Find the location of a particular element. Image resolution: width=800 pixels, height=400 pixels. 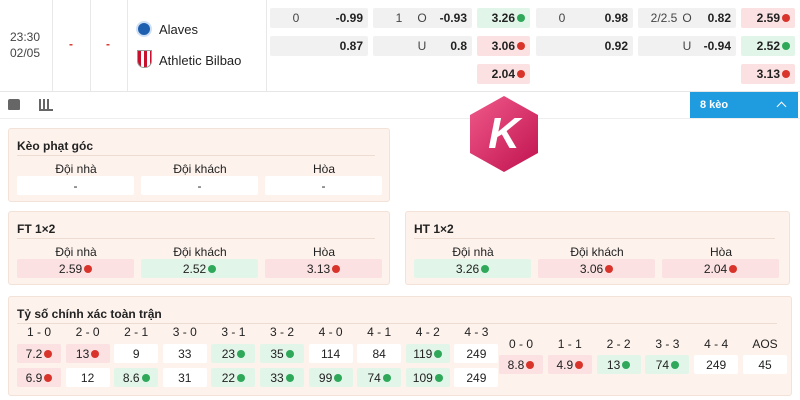

odds-1x2: 2.59 is located at coordinates (768, 18).